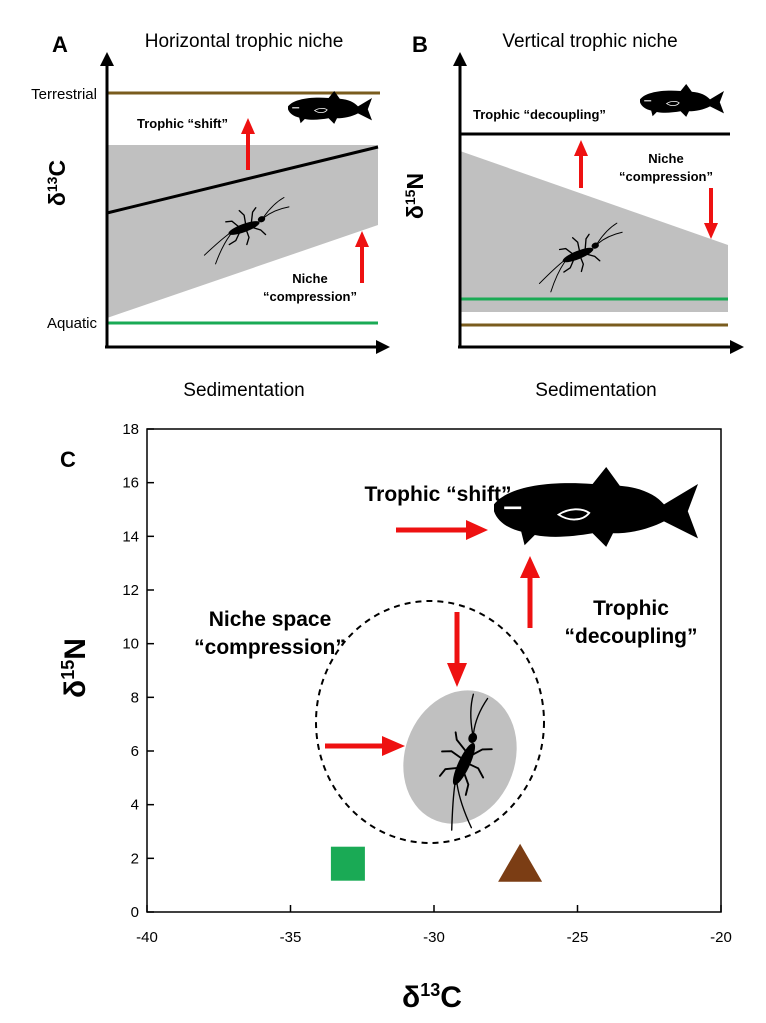 This screenshot has width=766, height=1023. What do you see at coordinates (135, 805) in the screenshot?
I see `y-tick-label: 4` at bounding box center [135, 805].